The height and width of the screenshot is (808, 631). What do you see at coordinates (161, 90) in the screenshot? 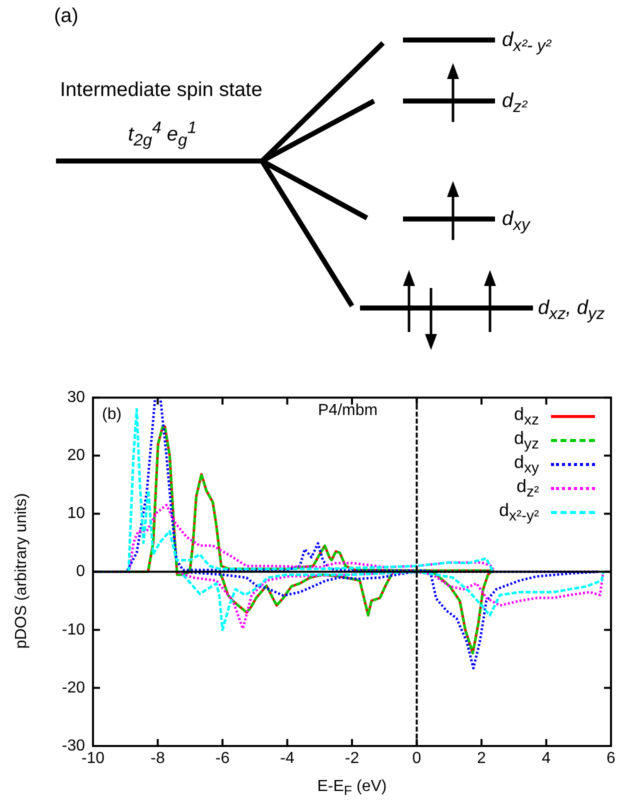
I see `text: Intermediate spin state` at bounding box center [161, 90].